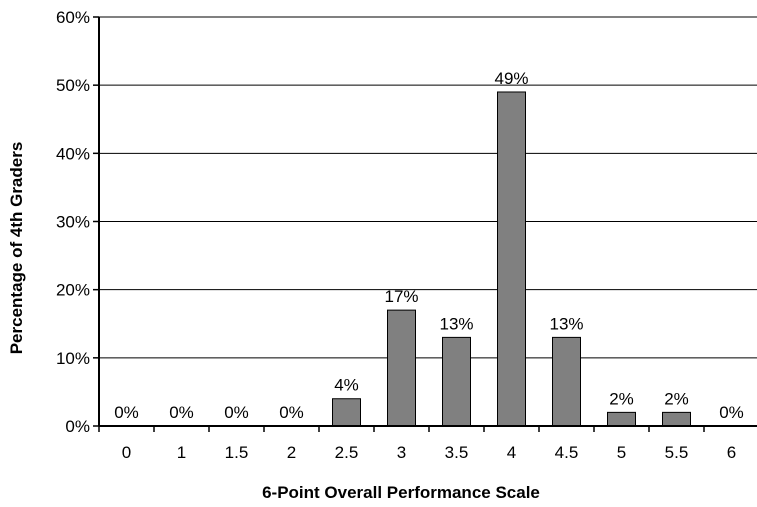 Image resolution: width=757 pixels, height=507 pixels. Describe the element at coordinates (16, 248) in the screenshot. I see `y-axis-title: Percentage of 4th Graders` at that location.